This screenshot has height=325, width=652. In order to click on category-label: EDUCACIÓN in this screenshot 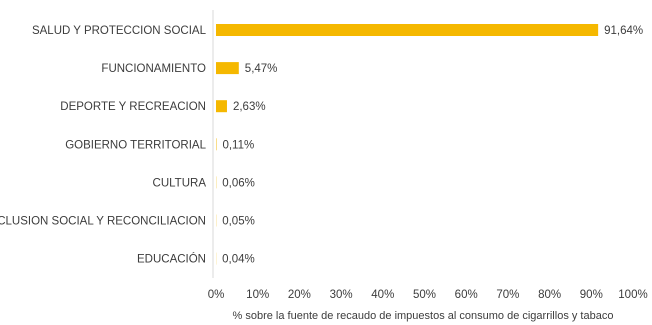, I will do `click(171, 259)`.